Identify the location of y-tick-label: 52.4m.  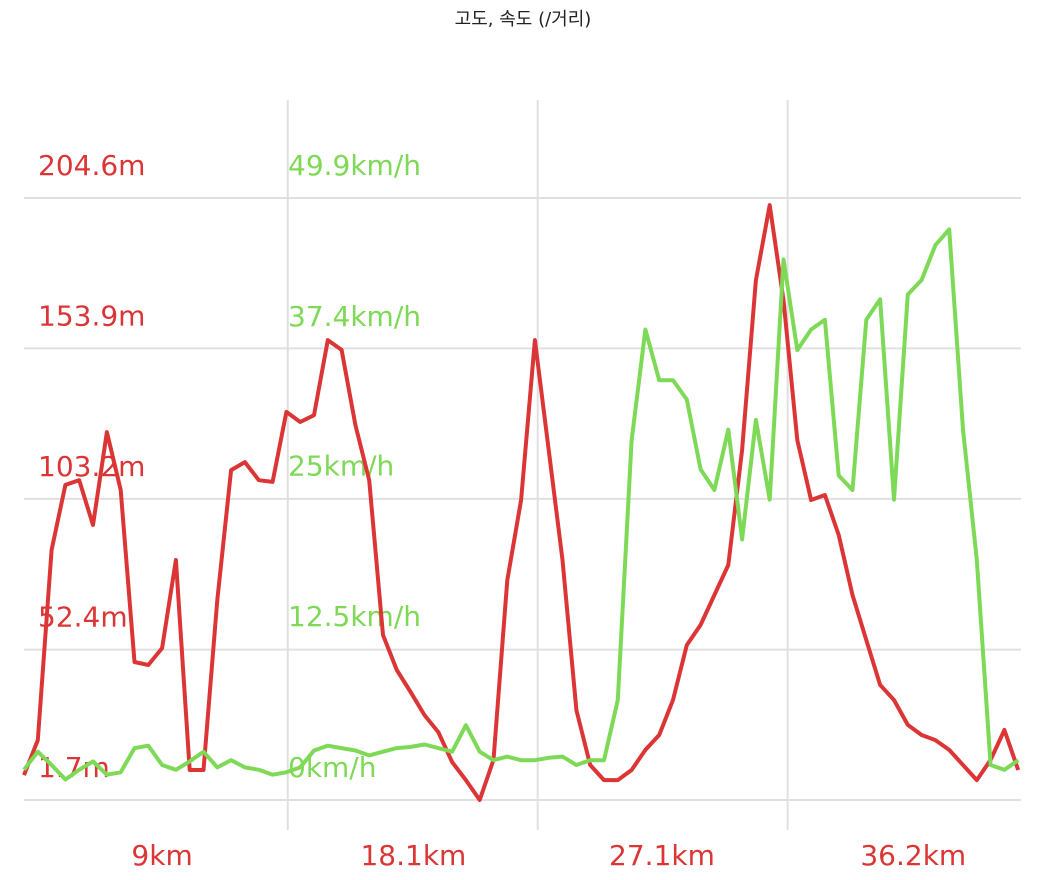
(83, 617).